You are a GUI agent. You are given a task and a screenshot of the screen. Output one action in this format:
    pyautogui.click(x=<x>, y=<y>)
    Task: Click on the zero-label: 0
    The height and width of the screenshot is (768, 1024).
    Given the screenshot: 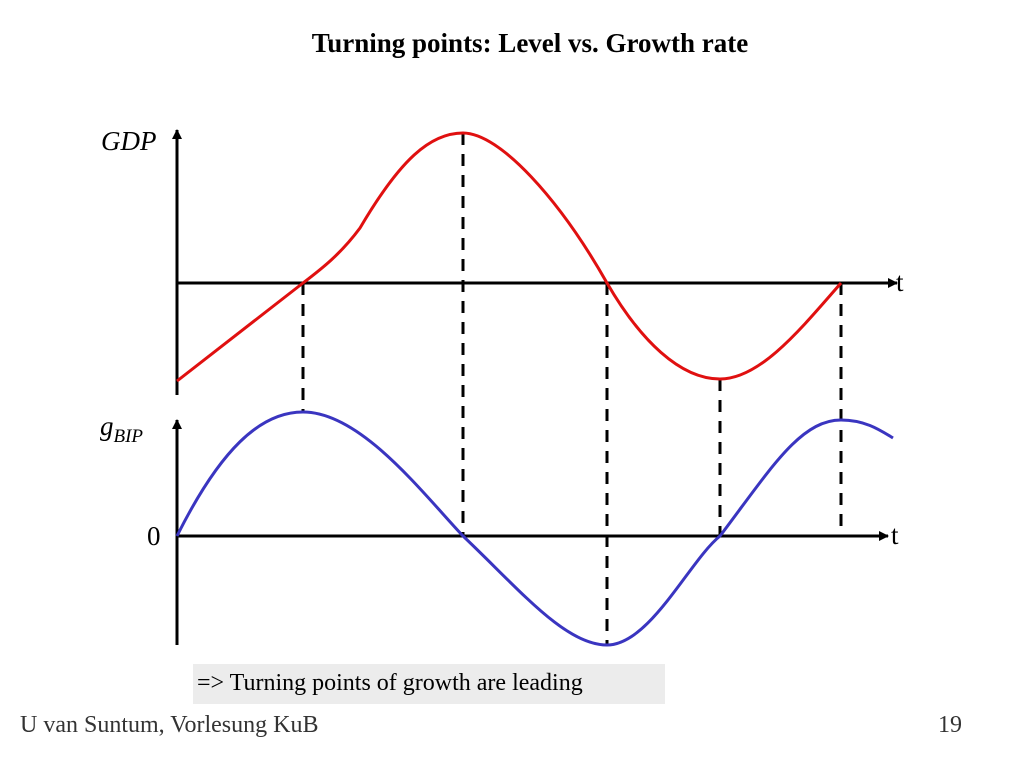 What is the action you would take?
    pyautogui.click(x=154, y=536)
    